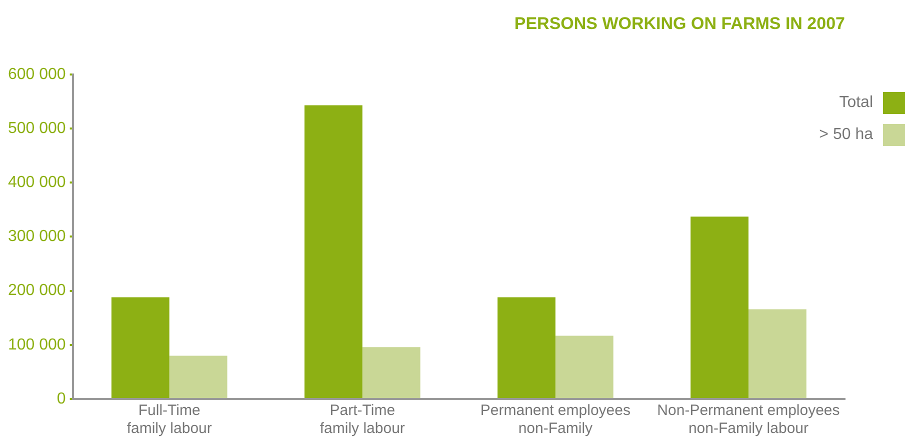 This screenshot has width=905, height=441. Describe the element at coordinates (37, 74) in the screenshot. I see `y-tick-label: 600 000` at that location.